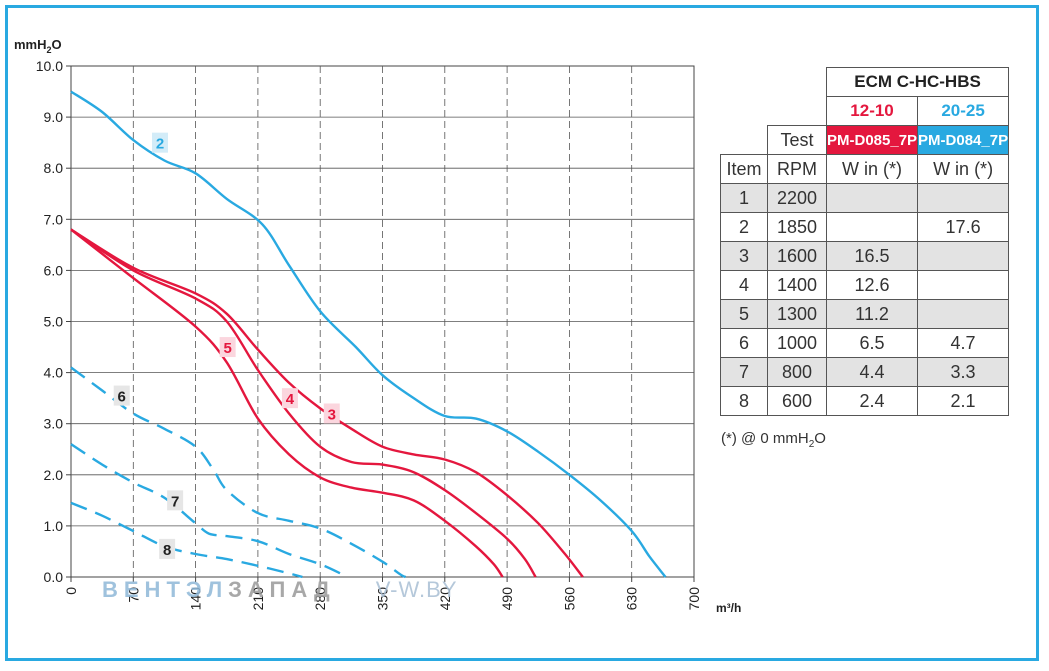  What do you see at coordinates (54, 117) in the screenshot?
I see `y-tick-label: 9.0` at bounding box center [54, 117].